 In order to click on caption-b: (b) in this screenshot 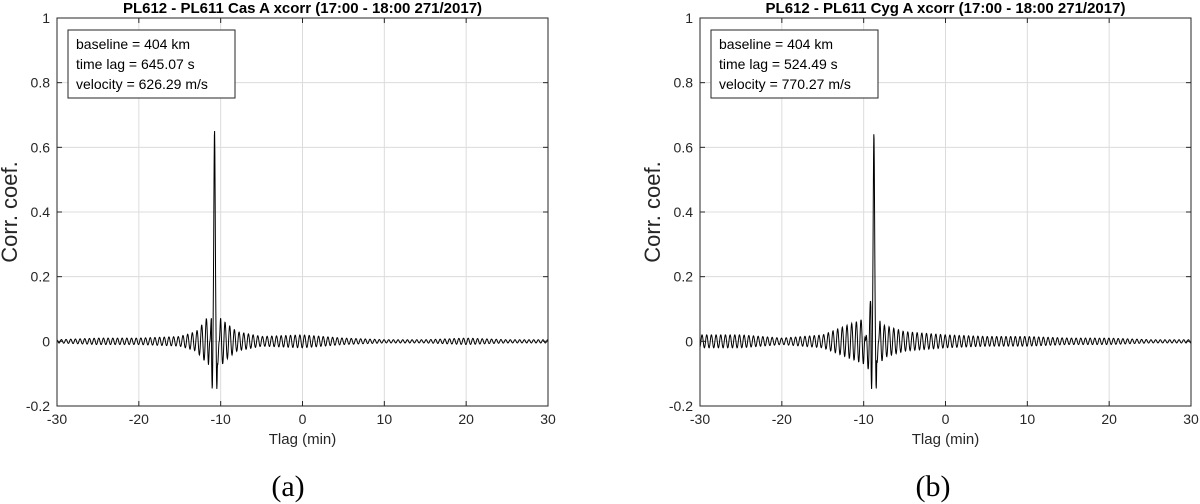, I will do `click(933, 486)`.